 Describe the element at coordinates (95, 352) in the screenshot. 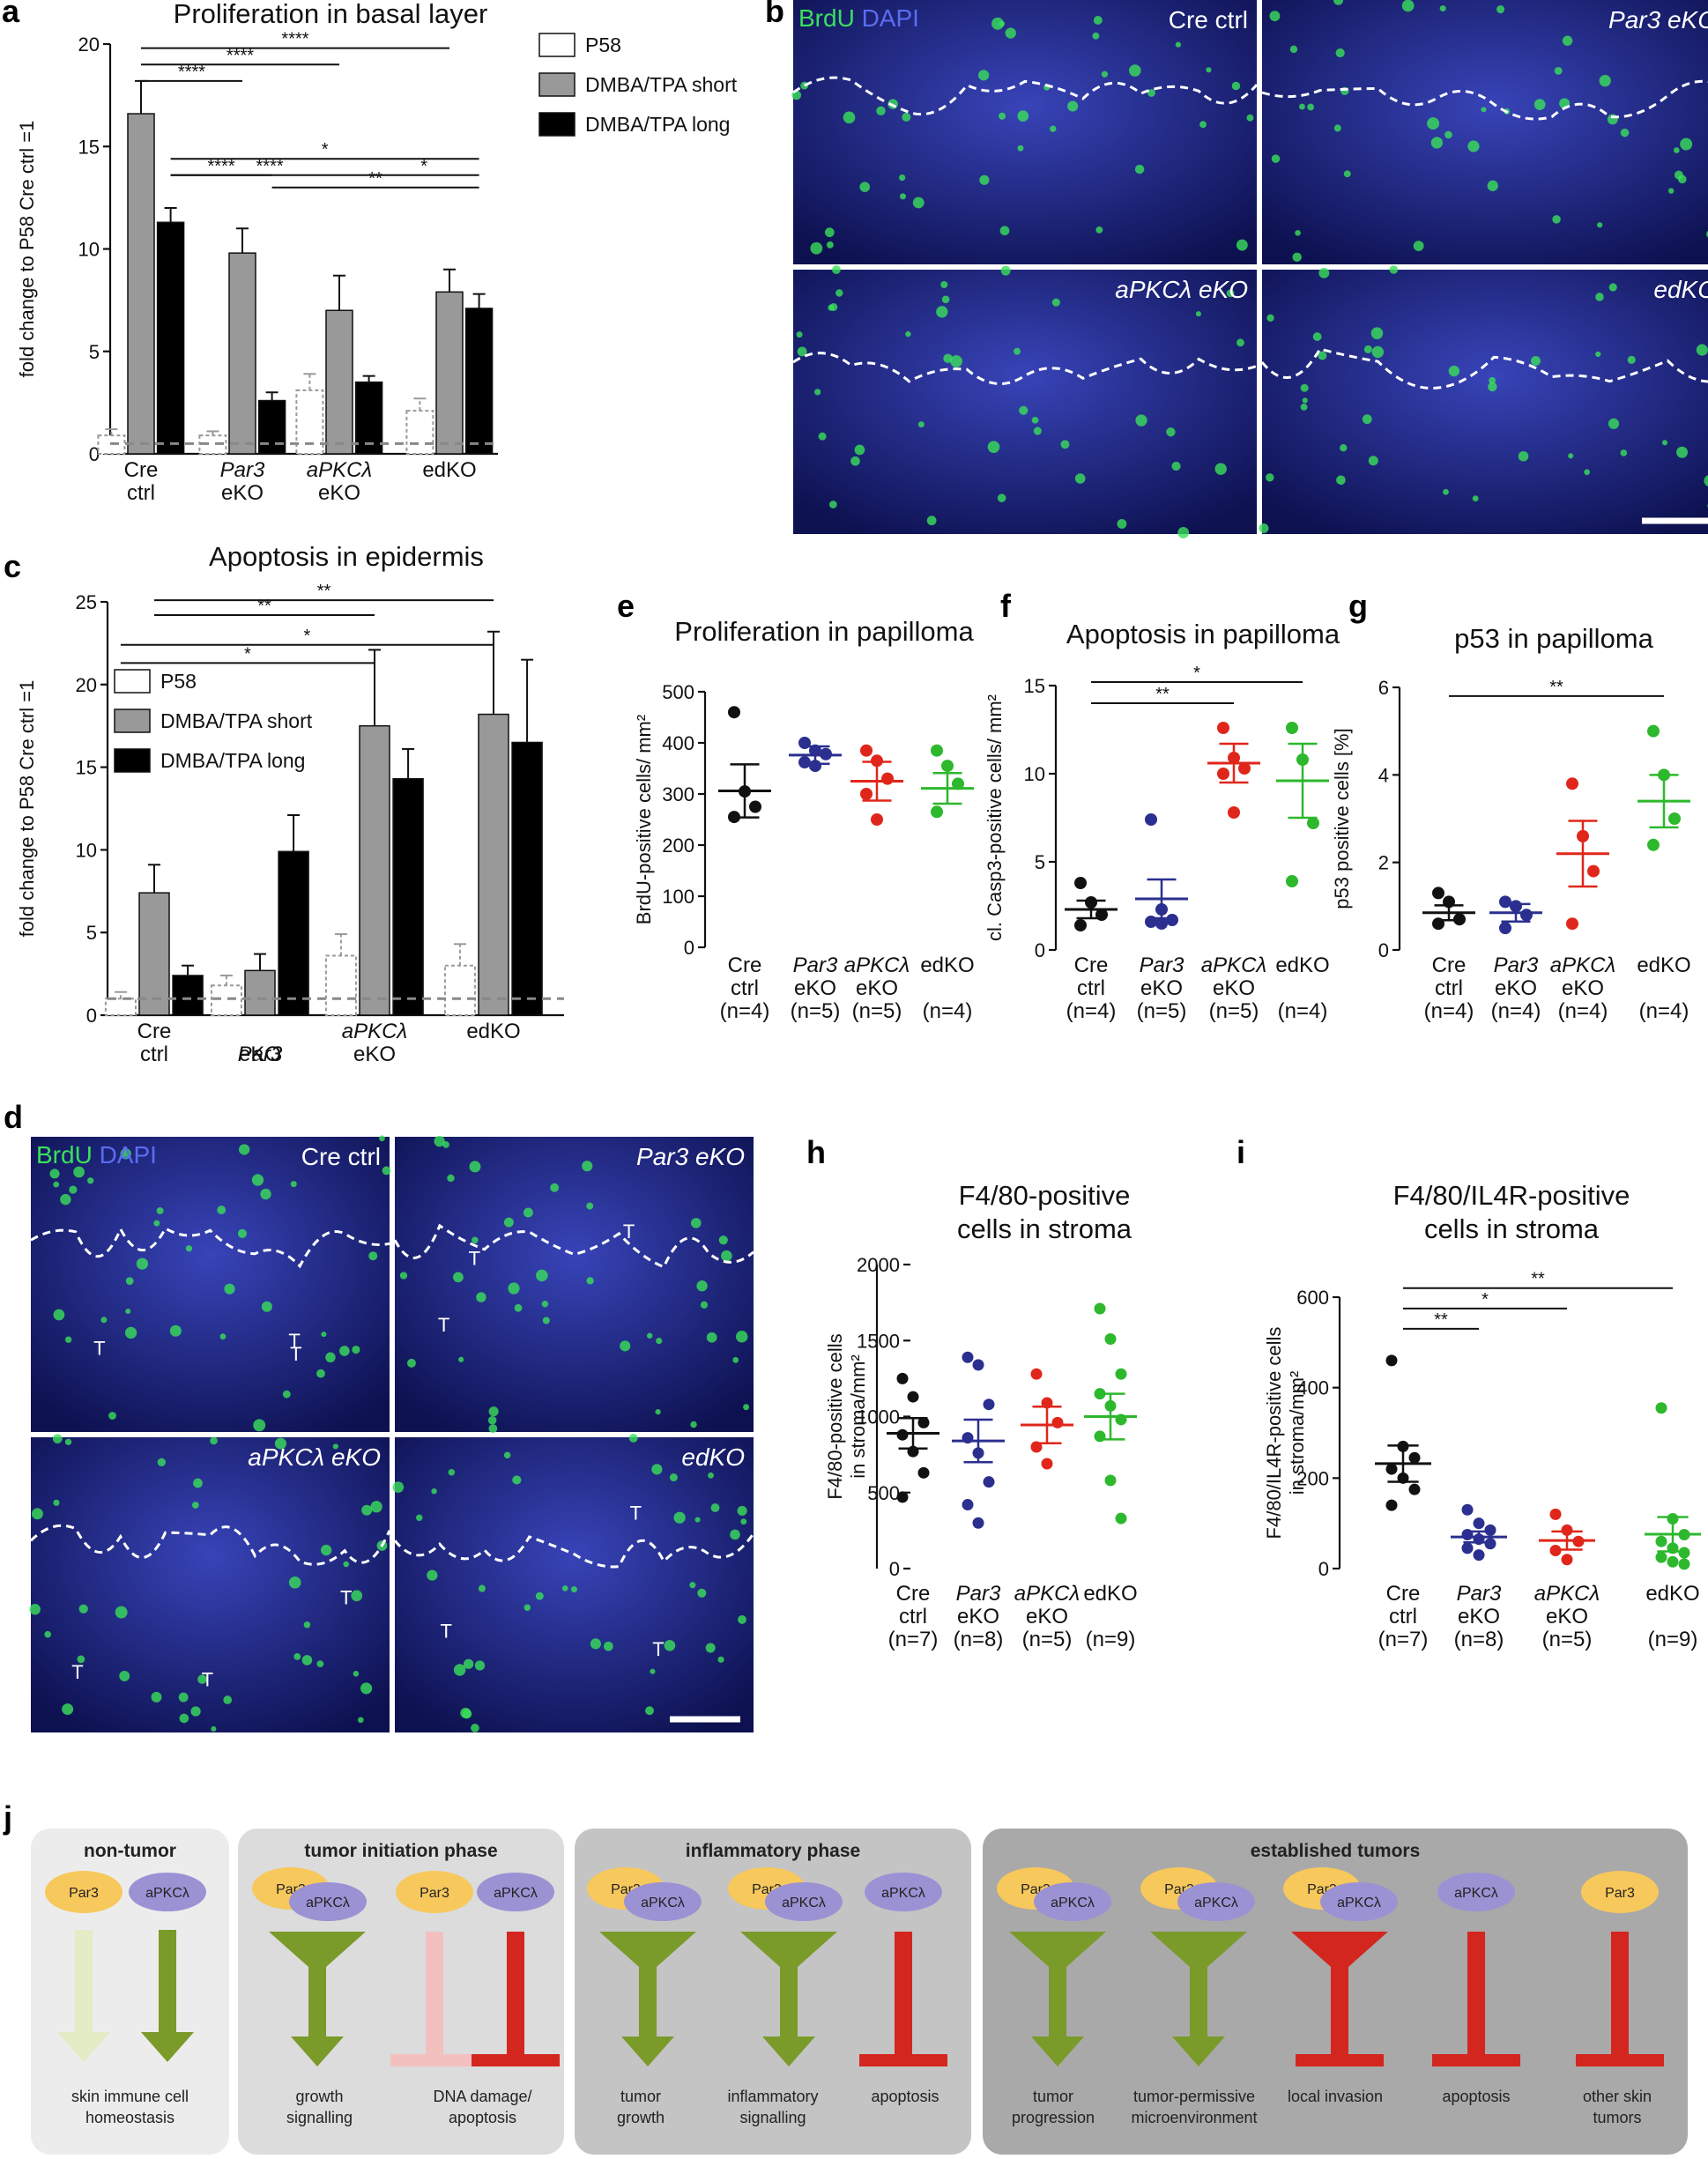

I see `y-tick-label: 5` at that location.